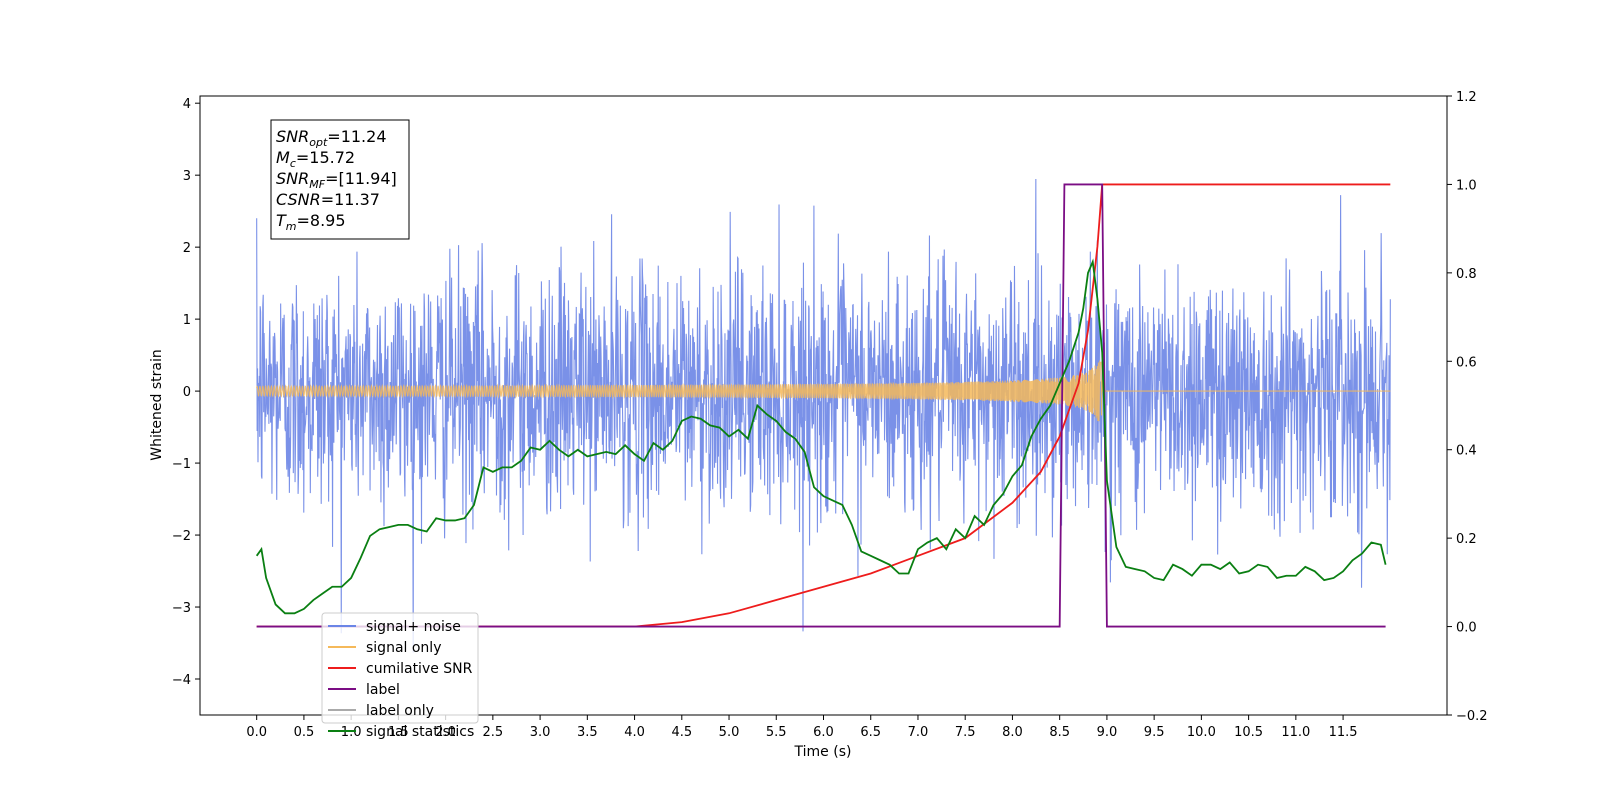  I want to click on y-tick-label: 2, so click(187, 248).